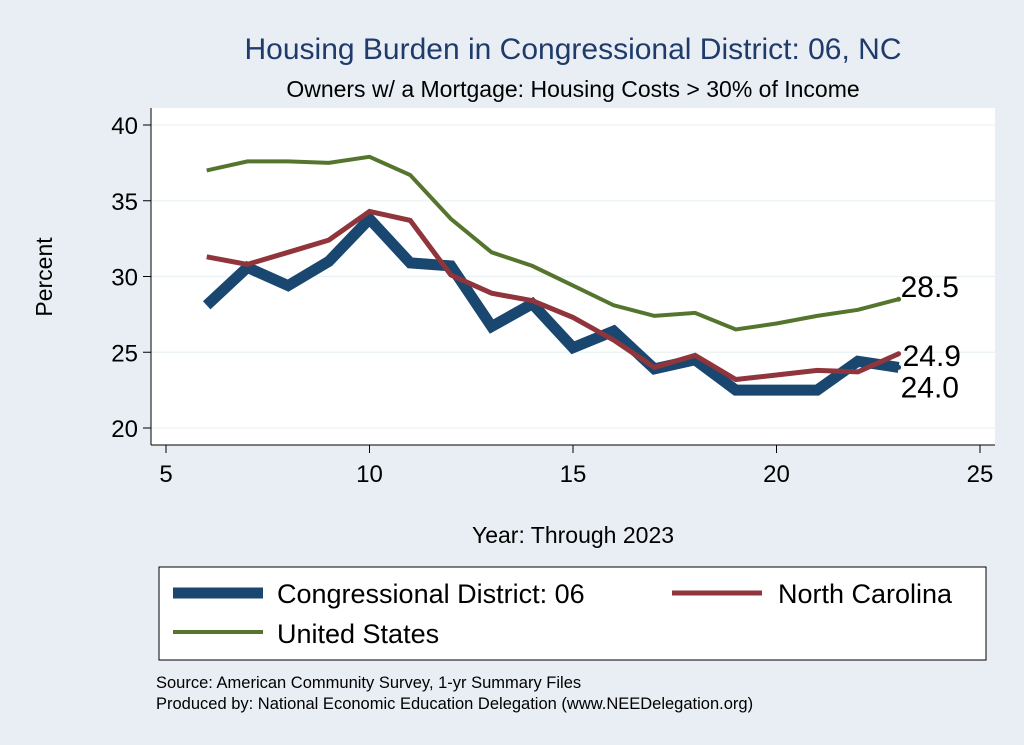  I want to click on x-tick-label: 25, so click(980, 474).